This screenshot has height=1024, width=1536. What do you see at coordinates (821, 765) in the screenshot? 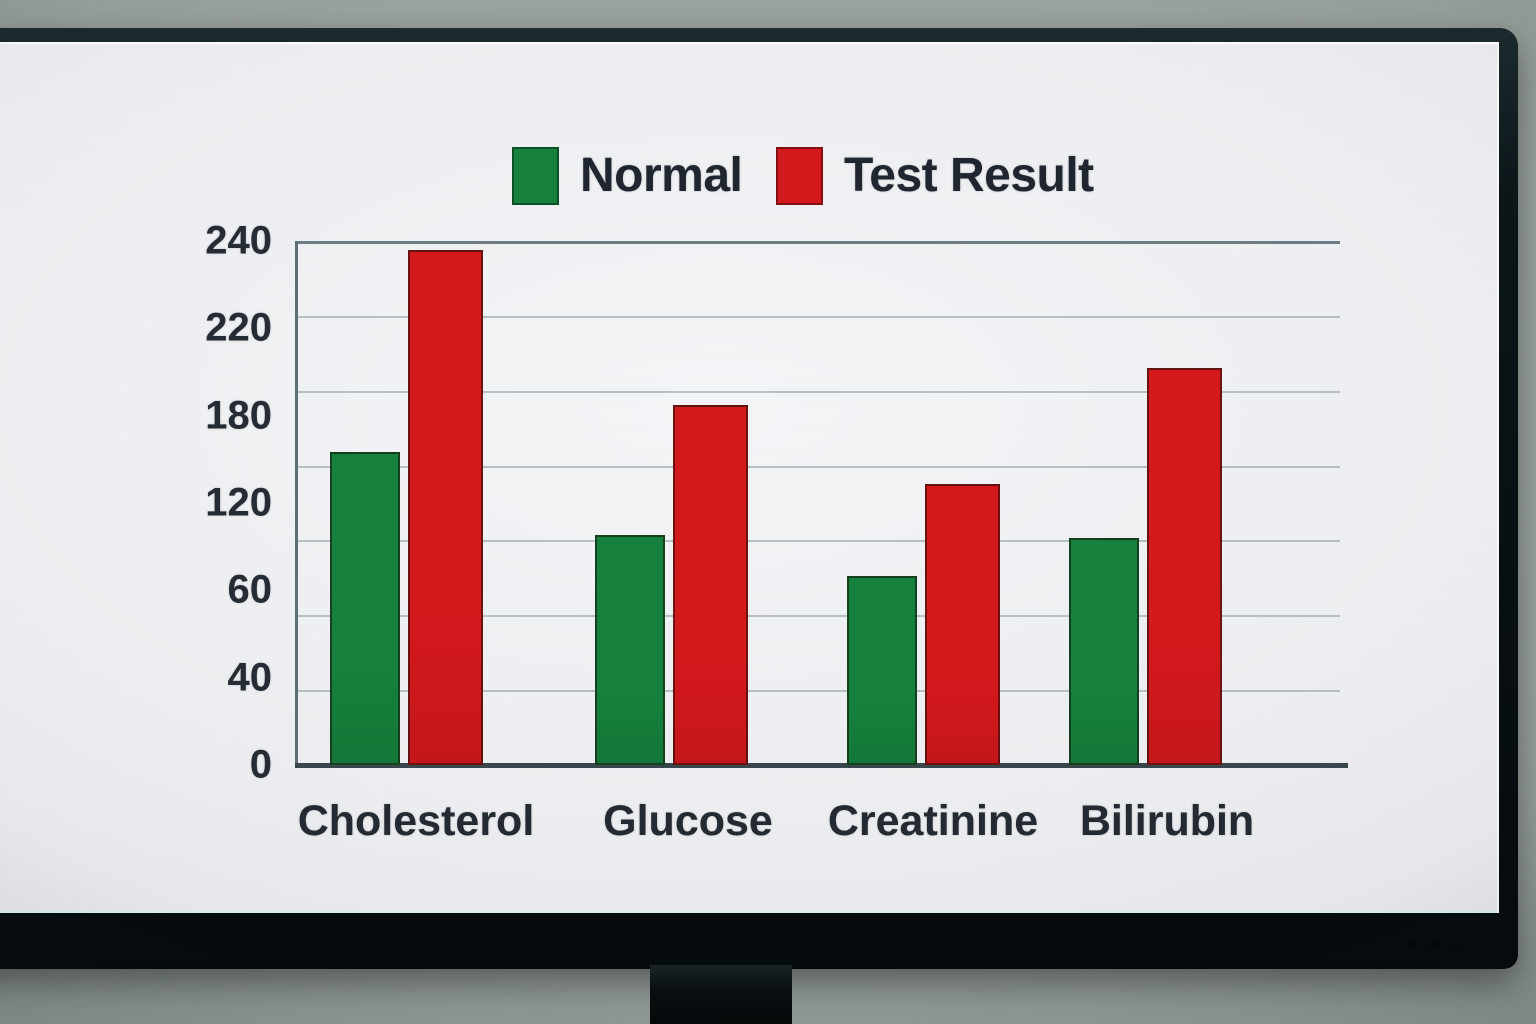
I see `x-axis-line` at bounding box center [821, 765].